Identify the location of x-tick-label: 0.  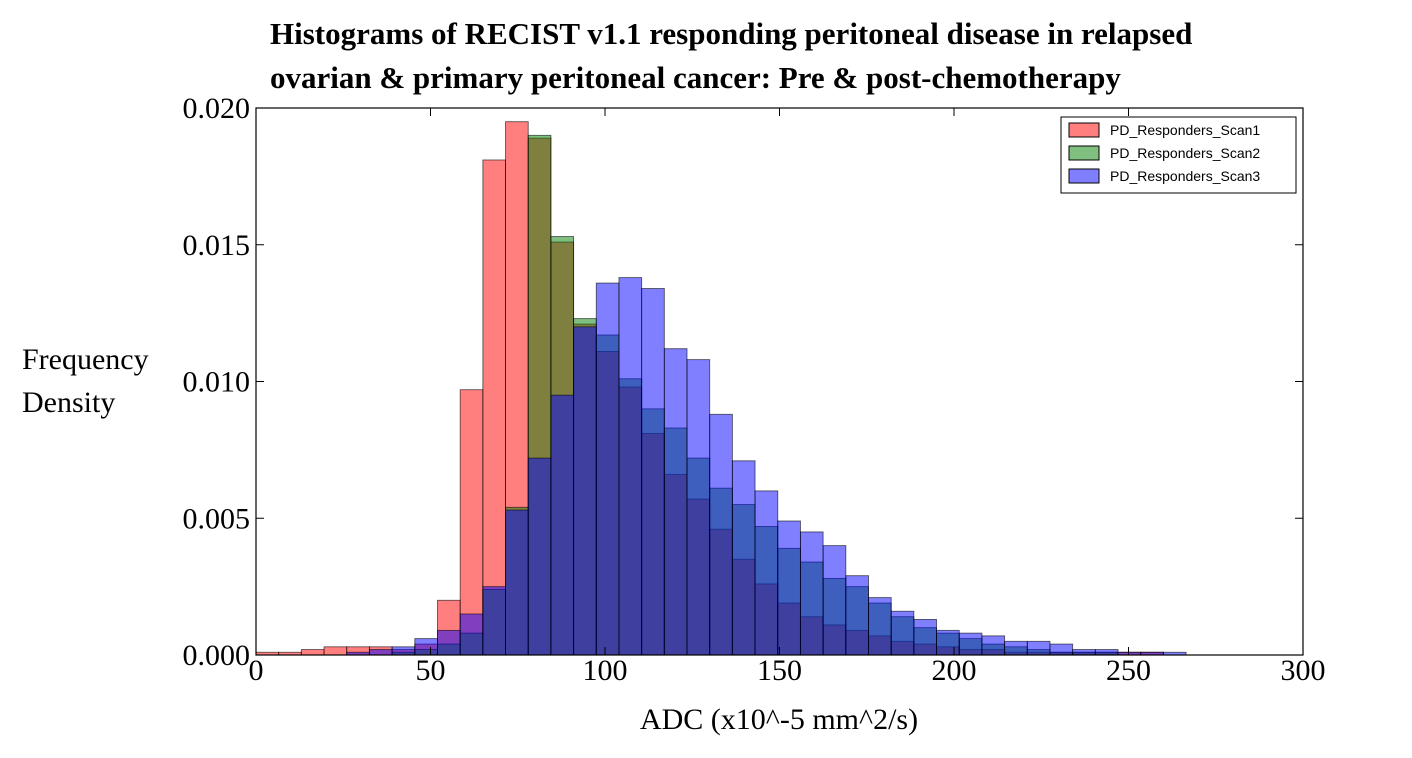
(256, 670).